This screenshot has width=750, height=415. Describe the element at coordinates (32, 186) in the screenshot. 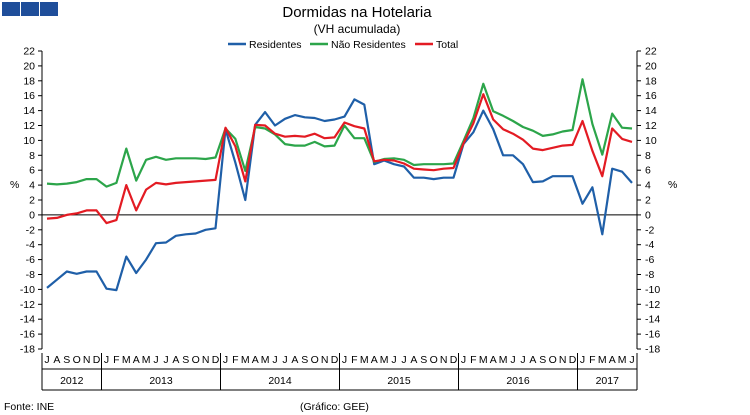

I see `y-tick-label-left: 4` at that location.